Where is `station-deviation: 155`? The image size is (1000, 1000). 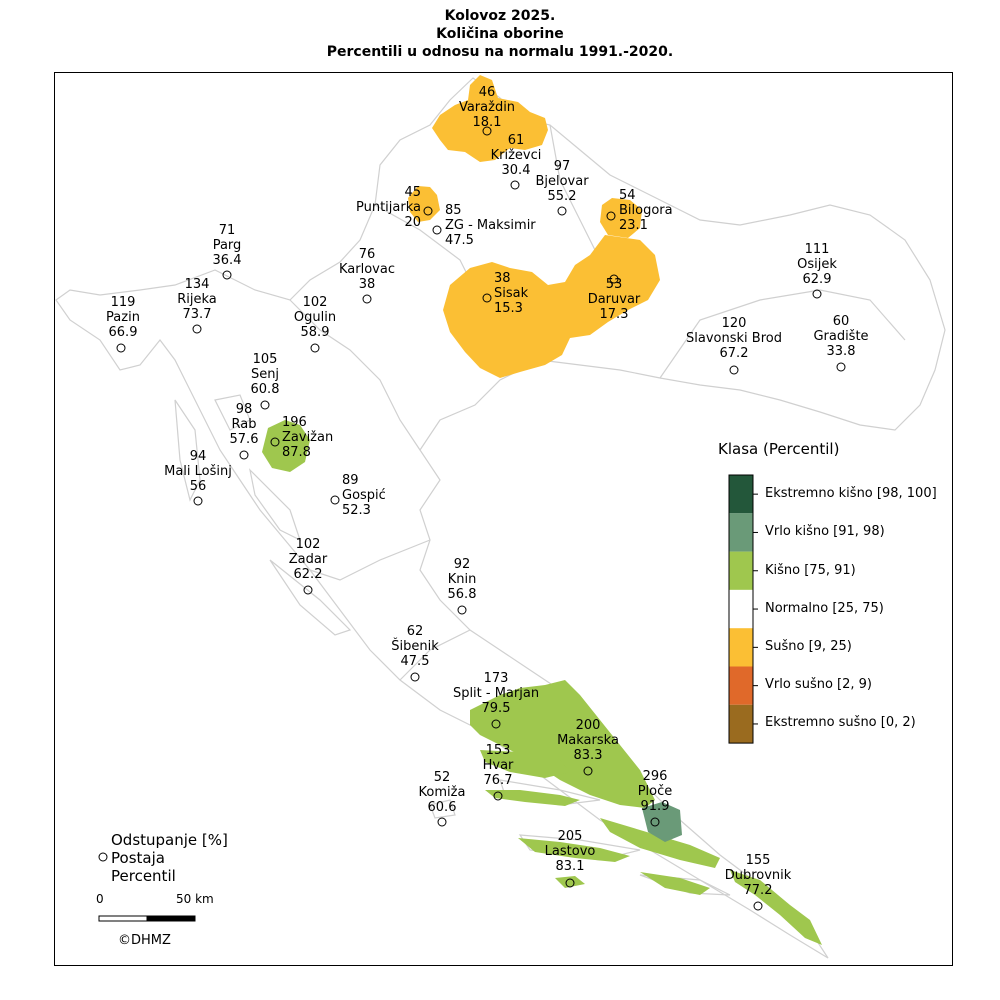 station-deviation: 155 is located at coordinates (758, 860).